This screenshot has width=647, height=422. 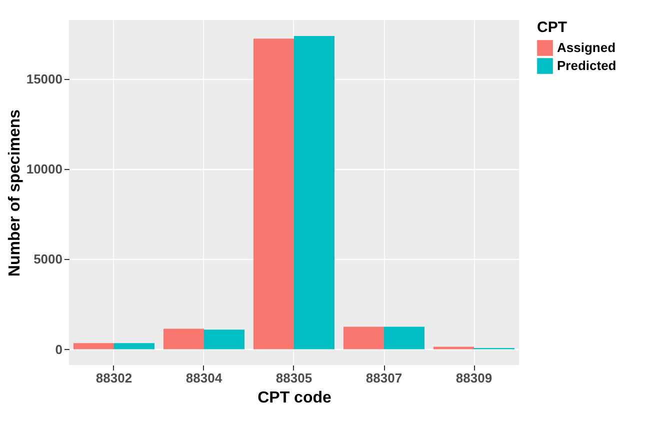 I want to click on y-tick-label: 0, so click(x=58, y=349).